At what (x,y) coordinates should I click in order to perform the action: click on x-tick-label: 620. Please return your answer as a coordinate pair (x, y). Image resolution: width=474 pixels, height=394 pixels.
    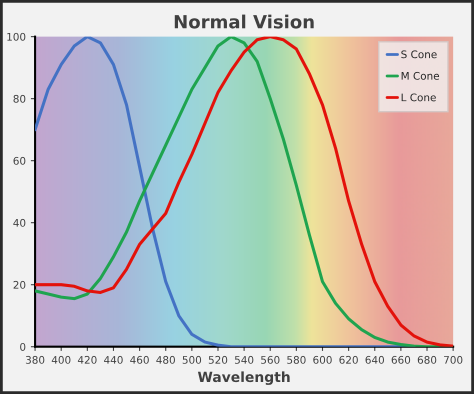
    Looking at the image, I should click on (348, 360).